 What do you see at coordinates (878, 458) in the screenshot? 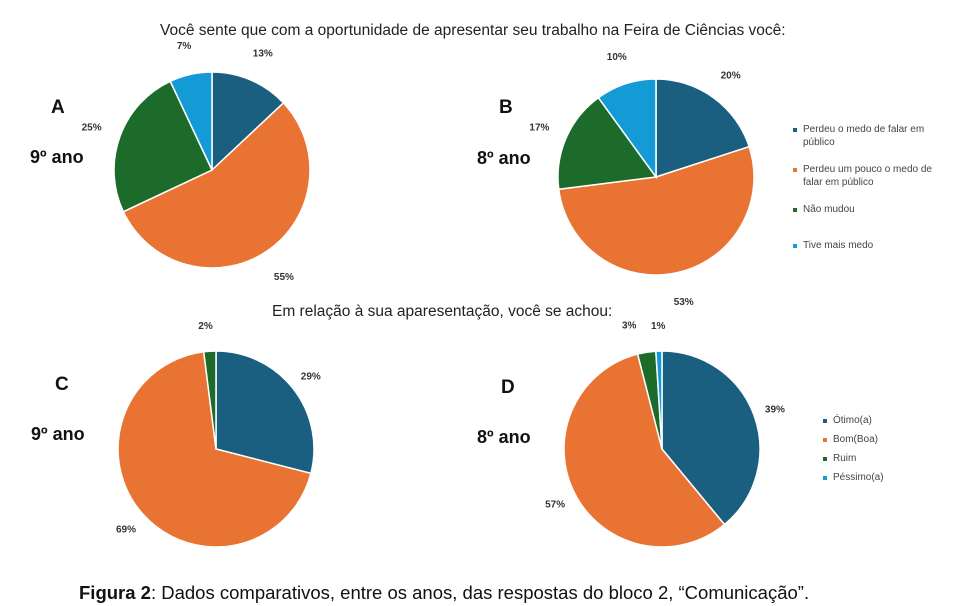
I see `legend-2-item-2: Ruim` at bounding box center [878, 458].